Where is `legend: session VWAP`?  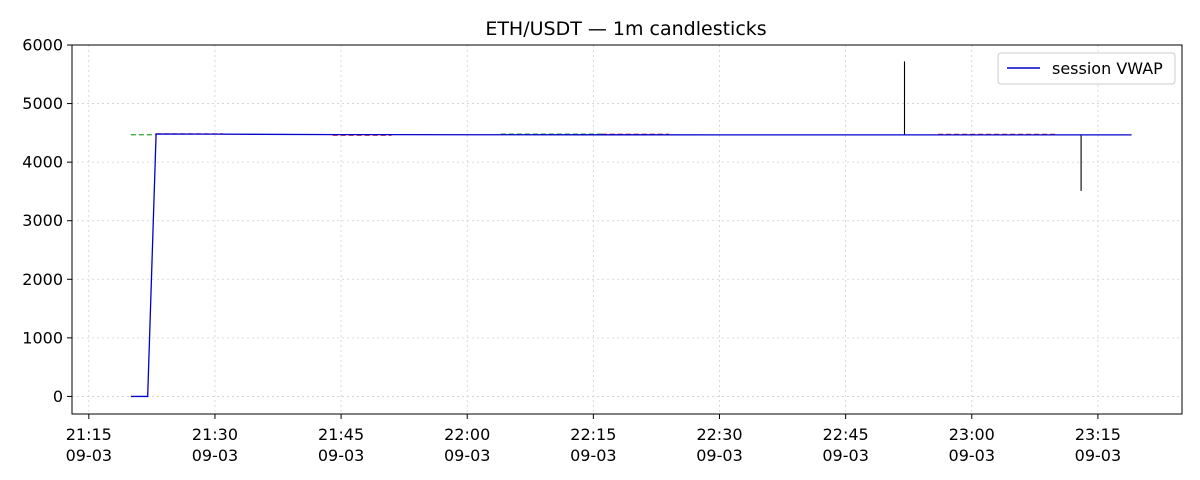
legend: session VWAP is located at coordinates (1086, 68).